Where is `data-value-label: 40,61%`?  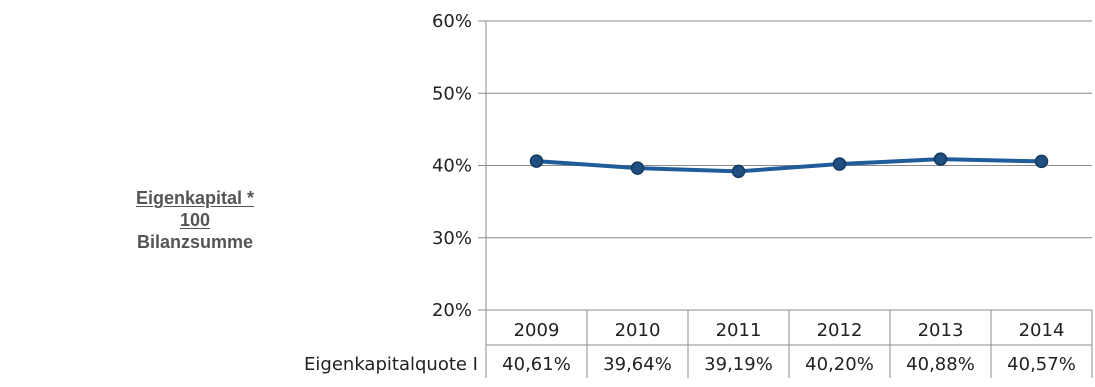
data-value-label: 40,61% is located at coordinates (536, 364).